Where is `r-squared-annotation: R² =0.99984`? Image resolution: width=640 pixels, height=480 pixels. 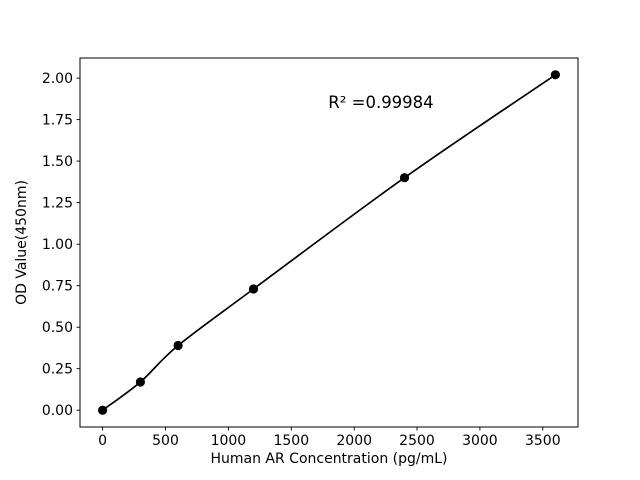
r-squared-annotation: R² =0.99984 is located at coordinates (380, 102).